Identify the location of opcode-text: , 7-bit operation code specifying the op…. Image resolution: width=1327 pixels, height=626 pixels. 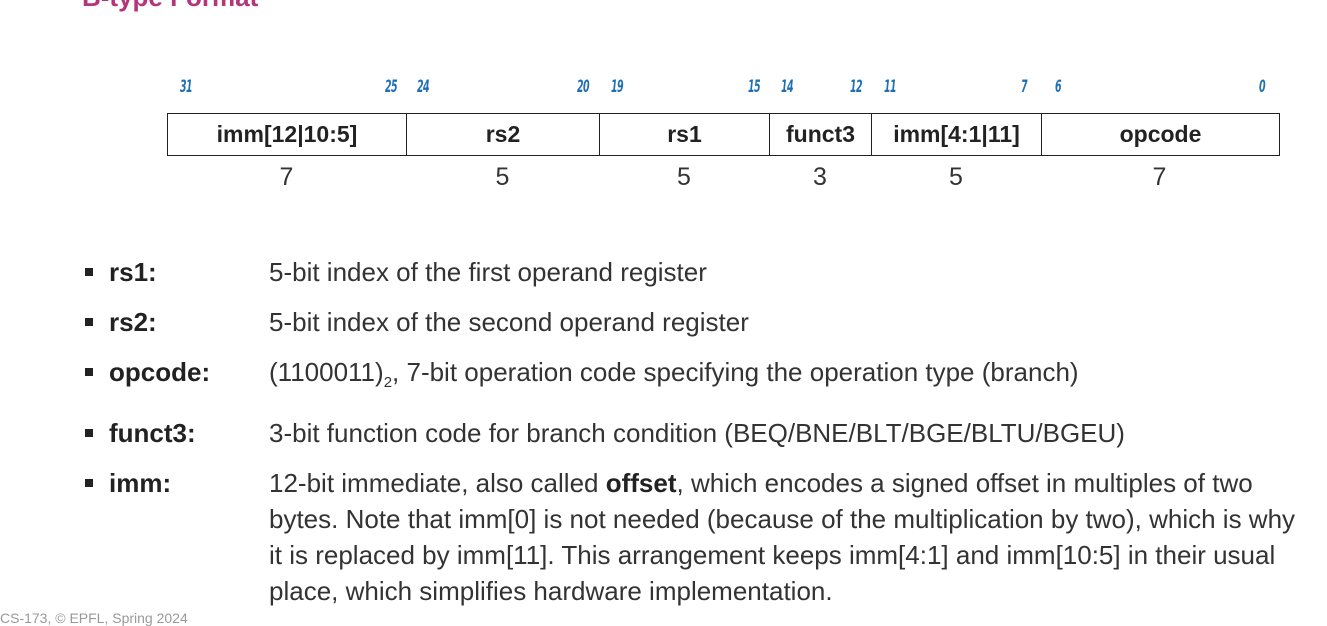
(735, 372).